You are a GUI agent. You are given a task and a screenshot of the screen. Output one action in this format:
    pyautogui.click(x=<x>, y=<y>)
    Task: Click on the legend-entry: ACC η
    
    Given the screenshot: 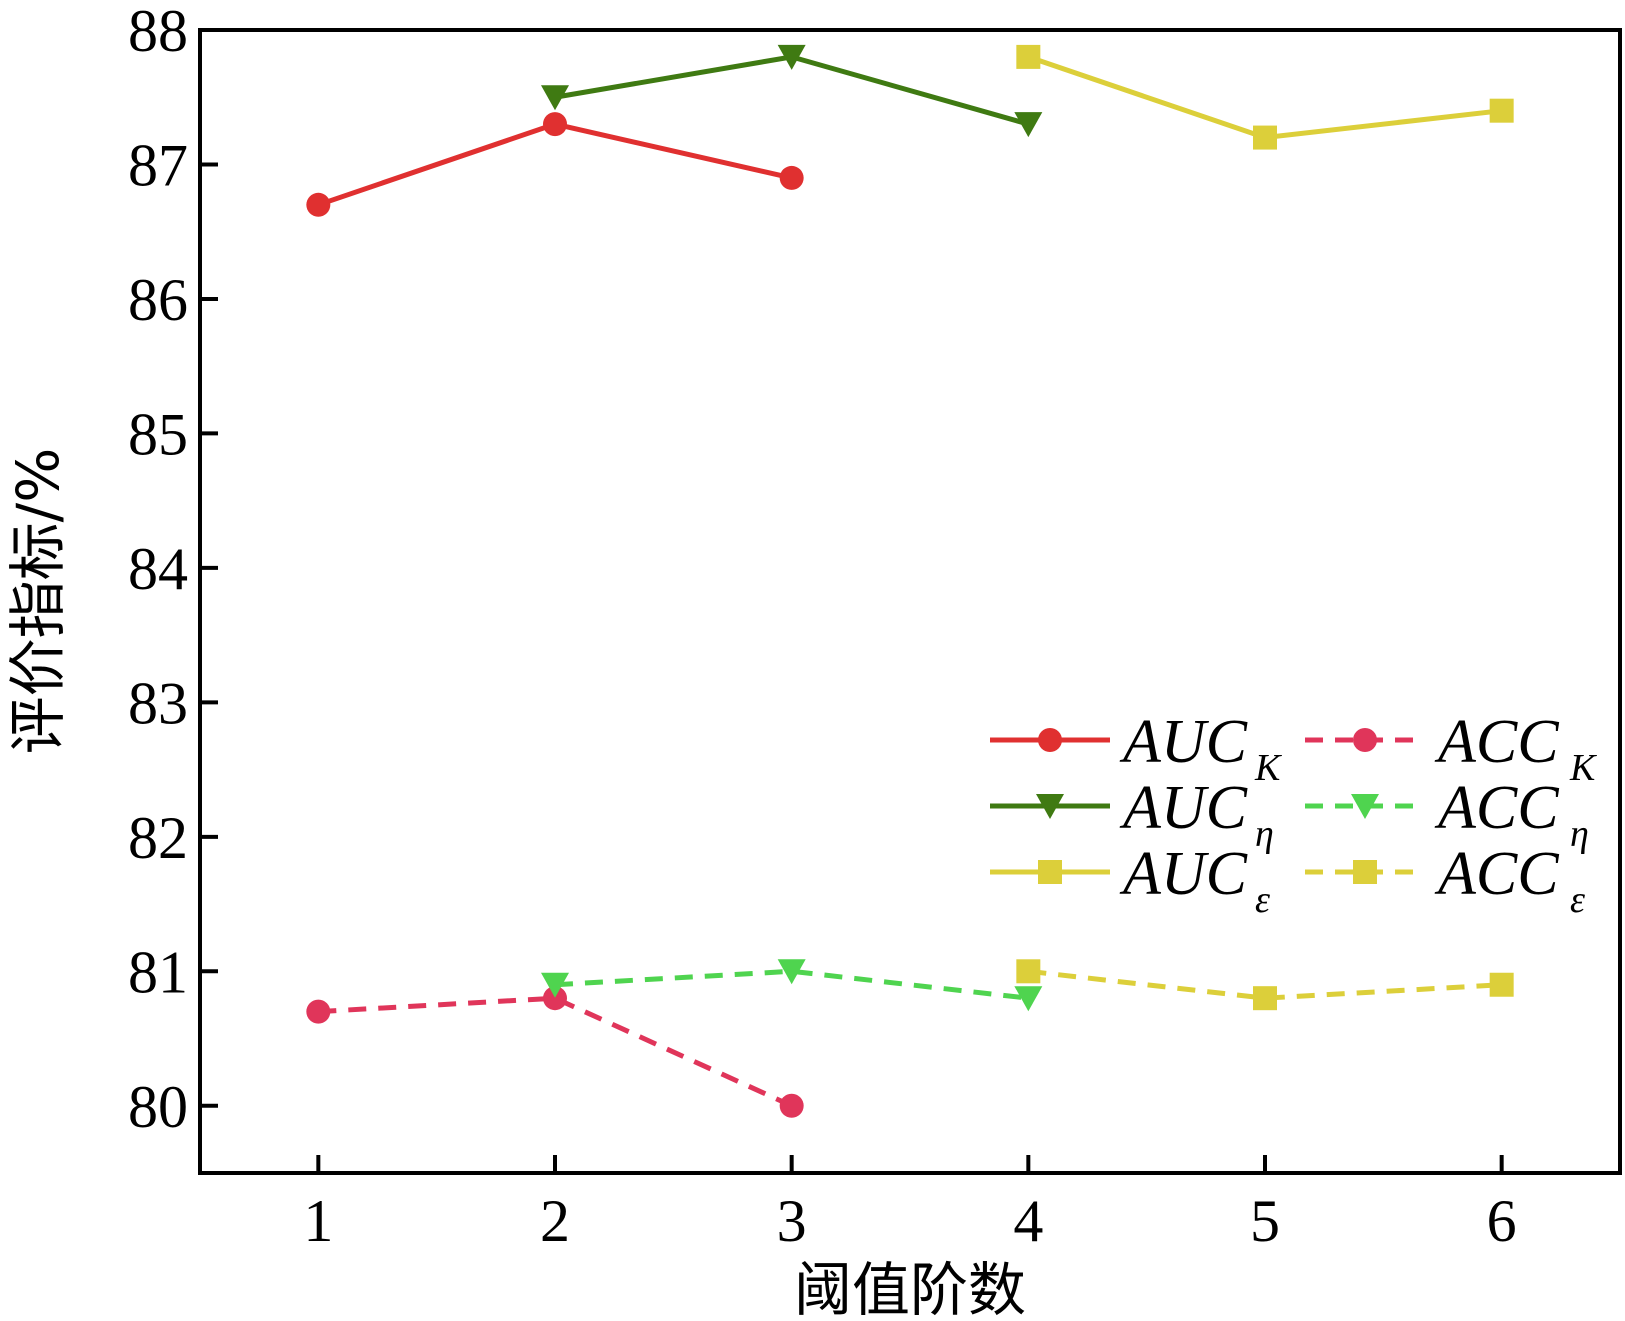 What is the action you would take?
    pyautogui.click(x=1447, y=814)
    